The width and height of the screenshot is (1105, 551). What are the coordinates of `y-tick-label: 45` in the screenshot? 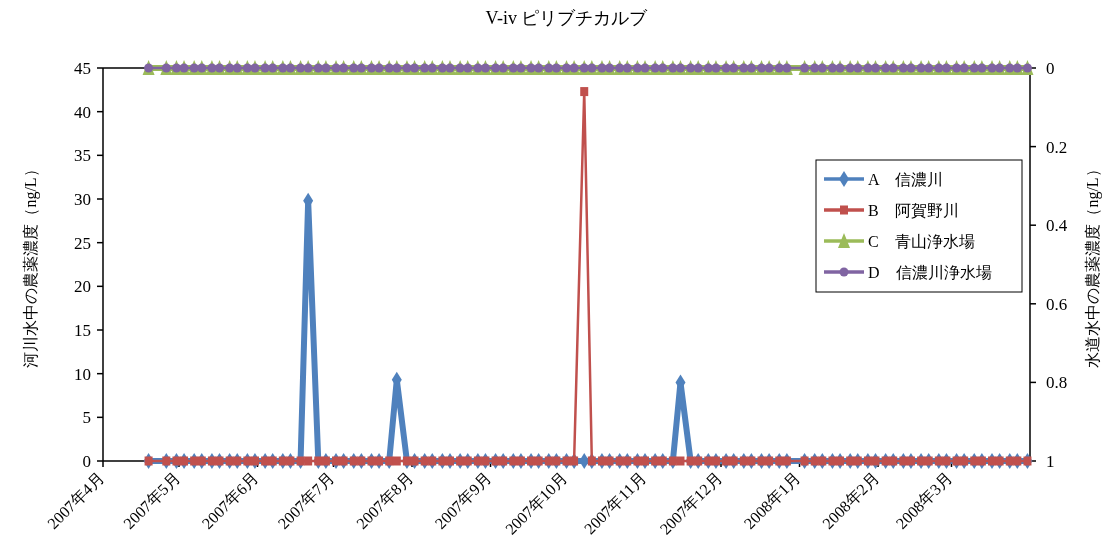 It's located at (82, 68).